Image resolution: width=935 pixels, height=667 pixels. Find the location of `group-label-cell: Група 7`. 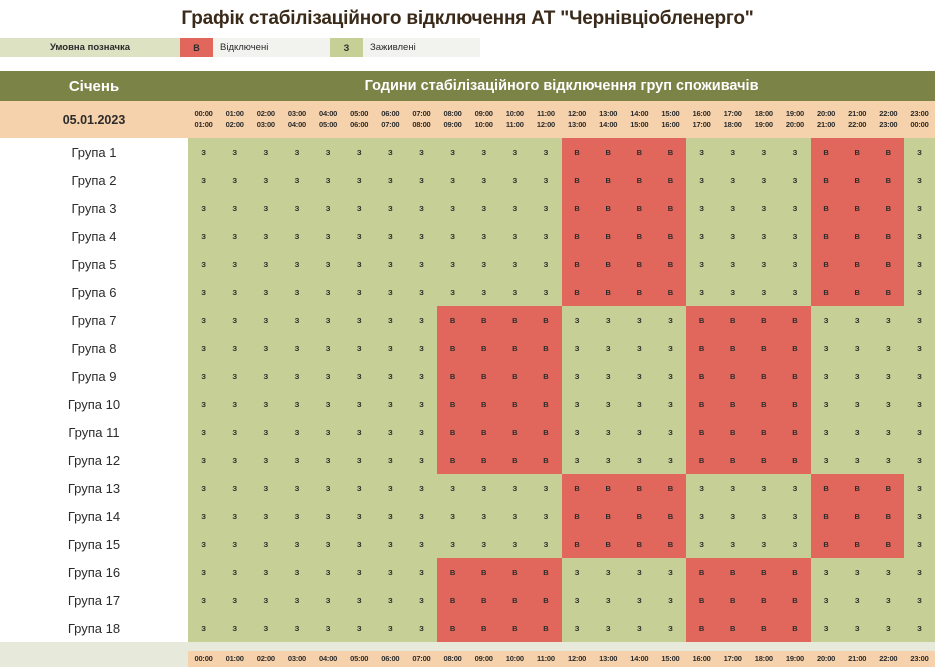

group-label-cell: Група 7 is located at coordinates (94, 320).